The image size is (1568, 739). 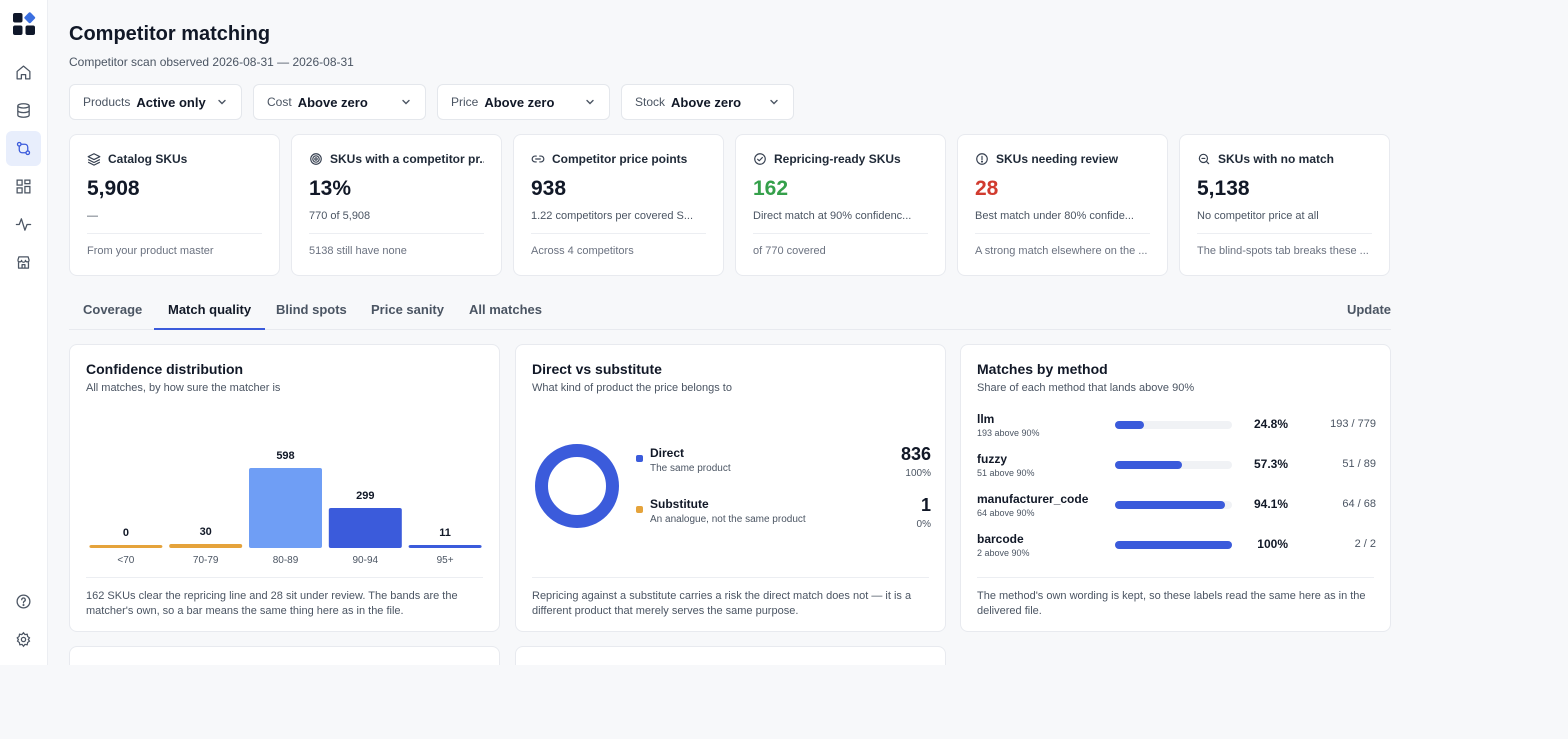 What do you see at coordinates (1006, 513) in the screenshot?
I see `method-subtext: 64 above 90%` at bounding box center [1006, 513].